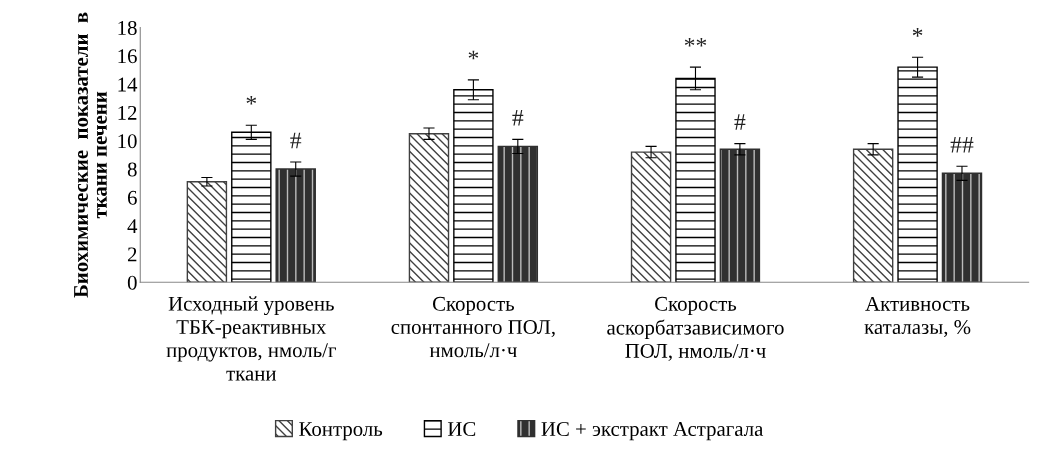 Image resolution: width=1039 pixels, height=459 pixels. What do you see at coordinates (341, 431) in the screenshot?
I see `legend-label: Контроль` at bounding box center [341, 431].